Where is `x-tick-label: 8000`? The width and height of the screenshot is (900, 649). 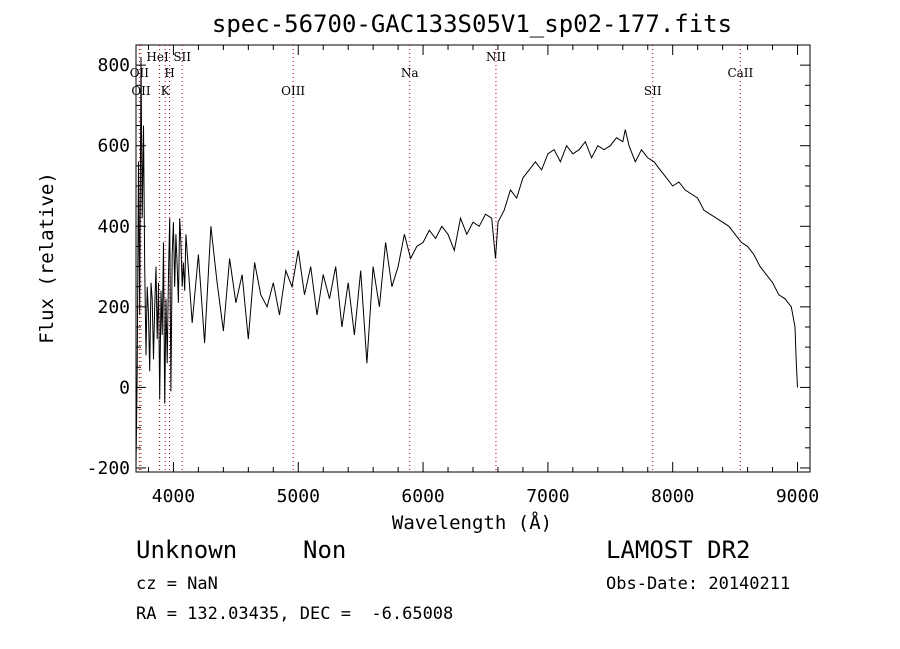
x-tick-label: 8000 is located at coordinates (672, 496).